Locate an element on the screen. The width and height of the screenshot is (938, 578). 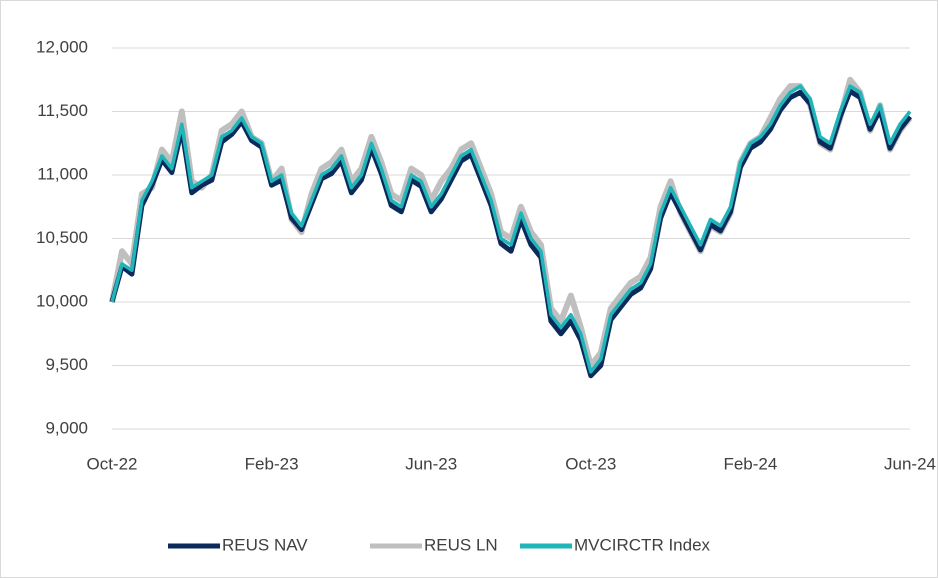
y-tick-label: 11,000 is located at coordinates (62, 173).